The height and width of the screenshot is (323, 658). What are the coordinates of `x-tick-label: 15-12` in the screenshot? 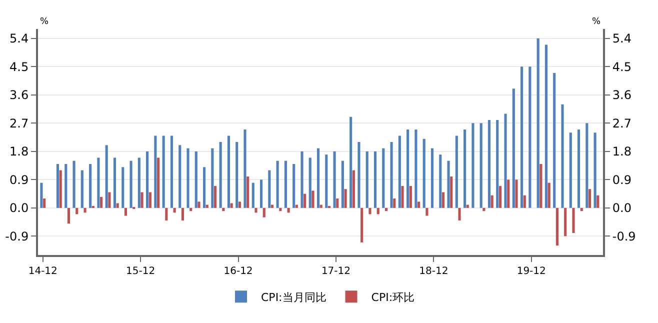 It's located at (141, 271).